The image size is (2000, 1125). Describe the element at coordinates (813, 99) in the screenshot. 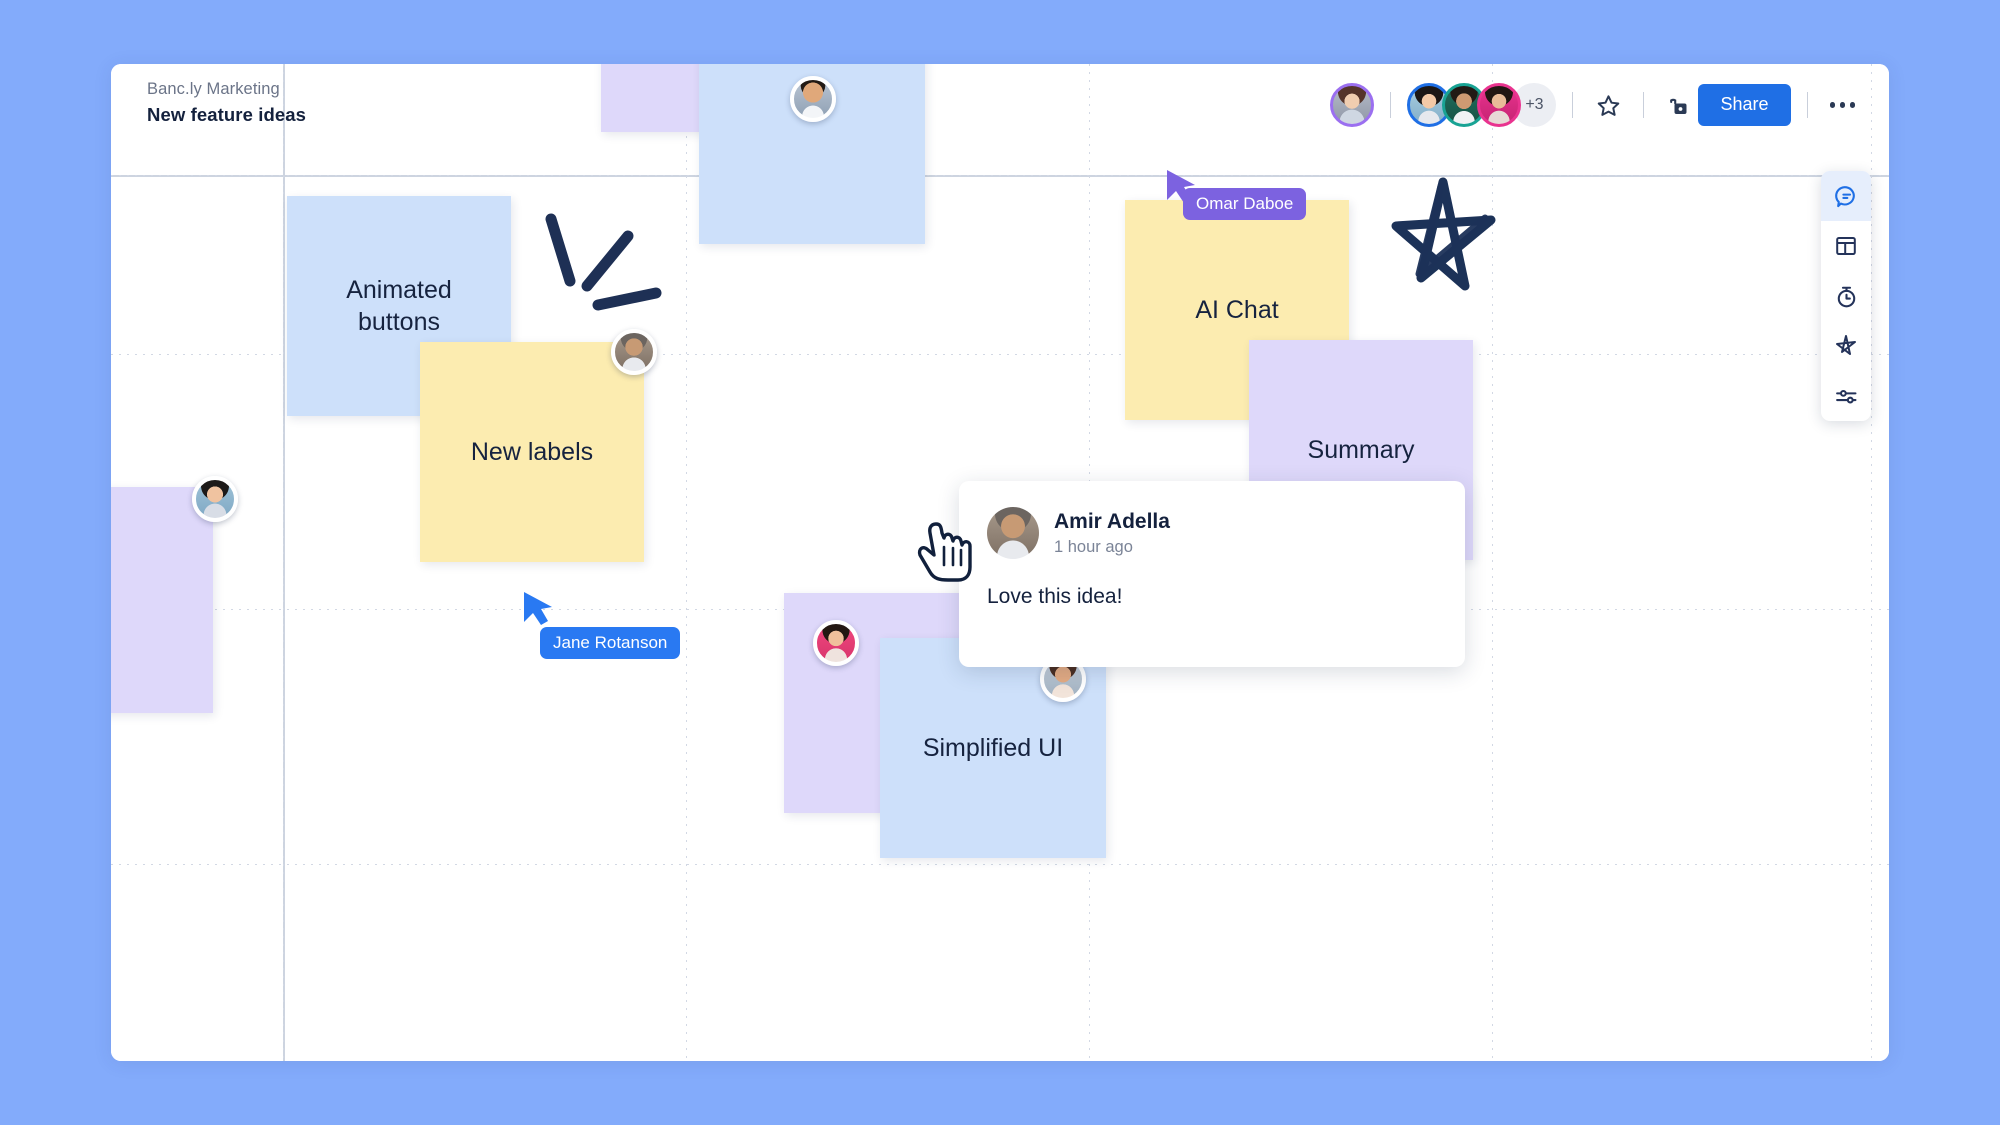

I see `pin-note-top-blue` at that location.